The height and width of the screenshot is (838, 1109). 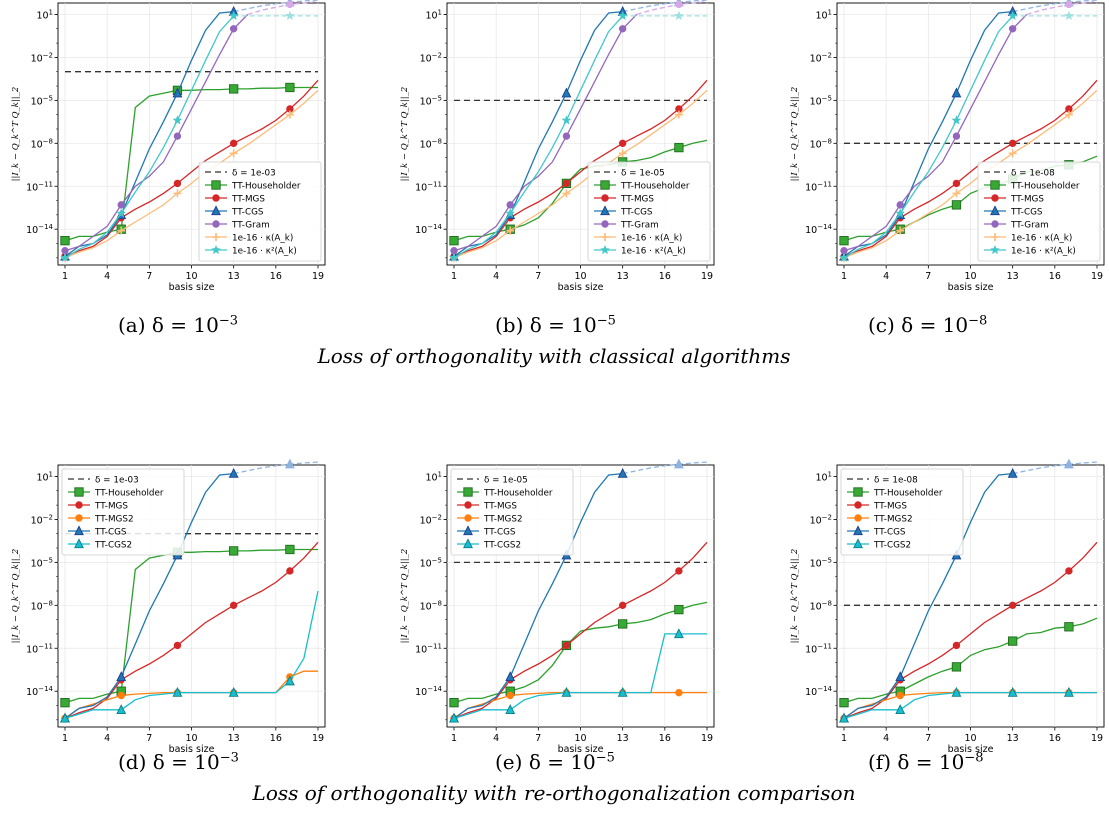 What do you see at coordinates (132, 762) in the screenshot?
I see `caption-d-label: (d)` at bounding box center [132, 762].